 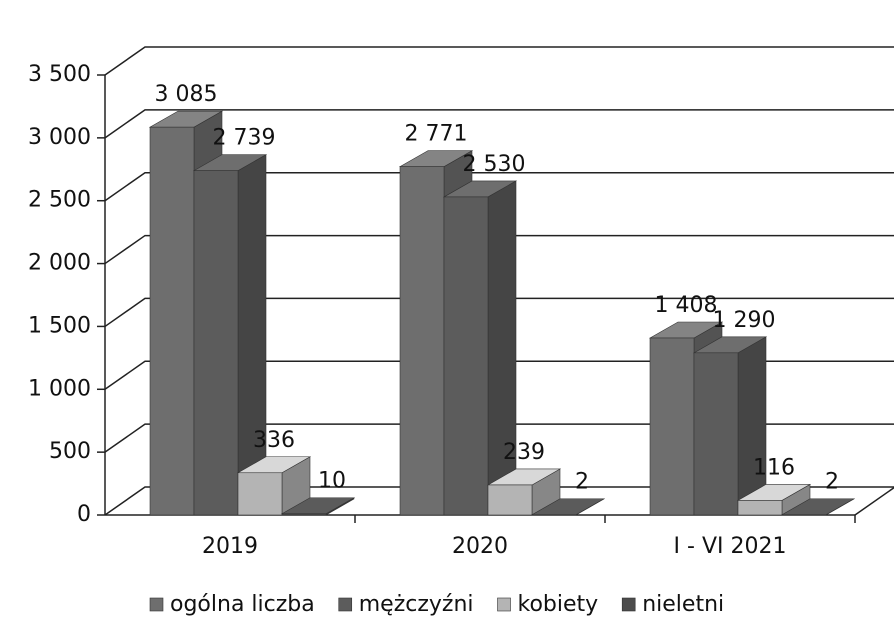 What do you see at coordinates (744, 320) in the screenshot?
I see `data-label: 1 290` at bounding box center [744, 320].